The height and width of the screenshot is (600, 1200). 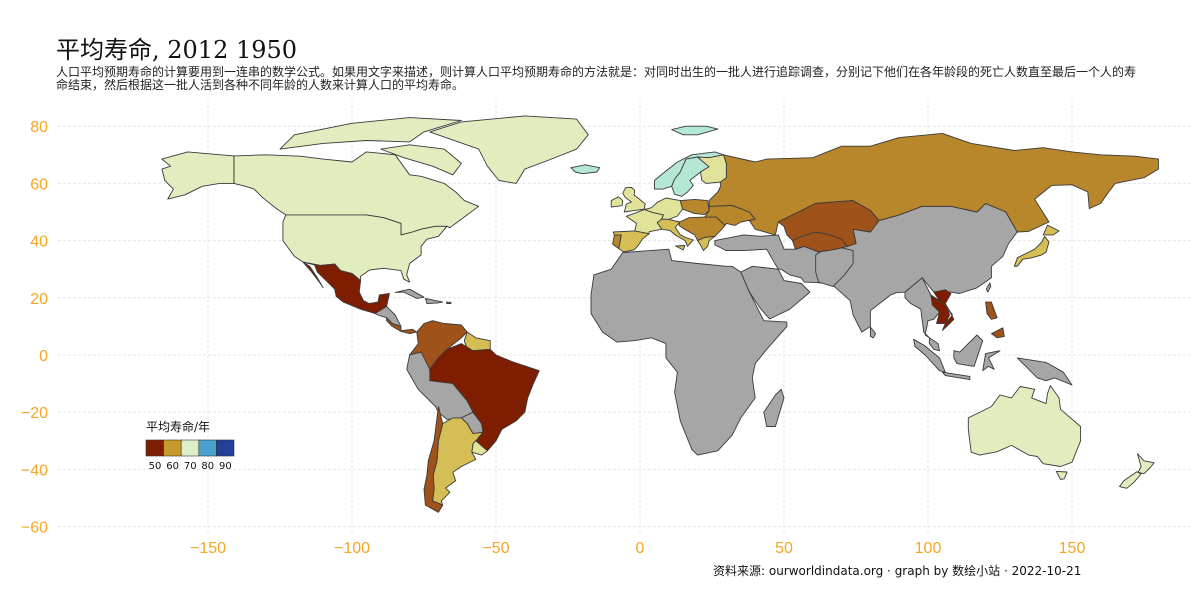 What do you see at coordinates (484, 397) in the screenshot?
I see `region-brazil` at bounding box center [484, 397].